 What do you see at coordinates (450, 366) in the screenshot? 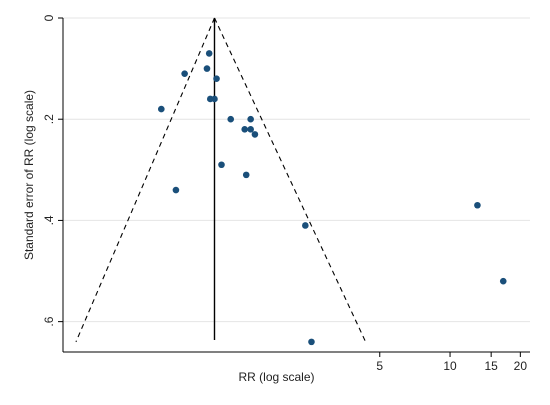
I see `x-tick-label-1: 10` at bounding box center [450, 366].